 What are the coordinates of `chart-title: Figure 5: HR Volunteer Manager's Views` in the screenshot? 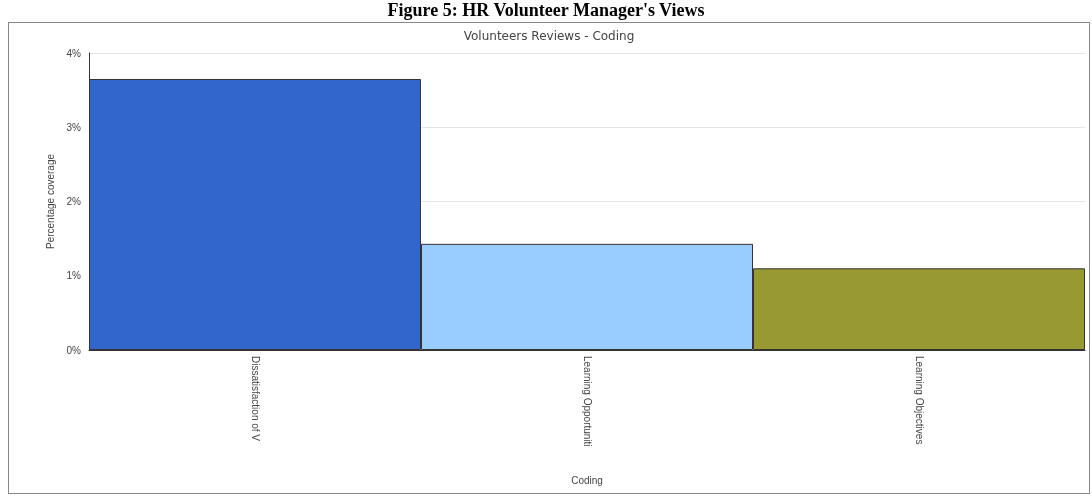 It's located at (546, 10).